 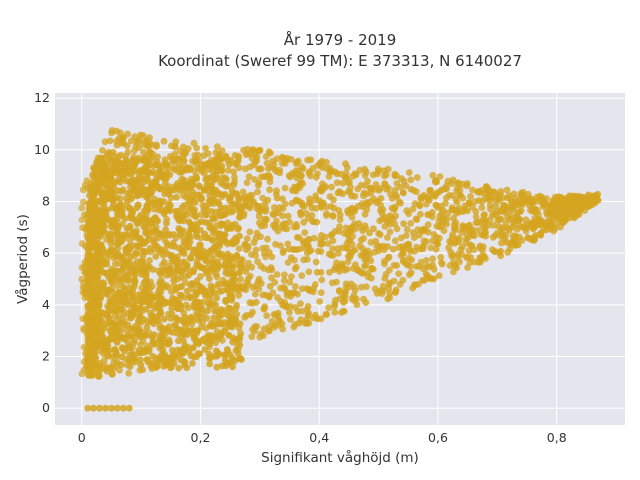 I want to click on x-tick-label: 0,6, so click(x=438, y=437).